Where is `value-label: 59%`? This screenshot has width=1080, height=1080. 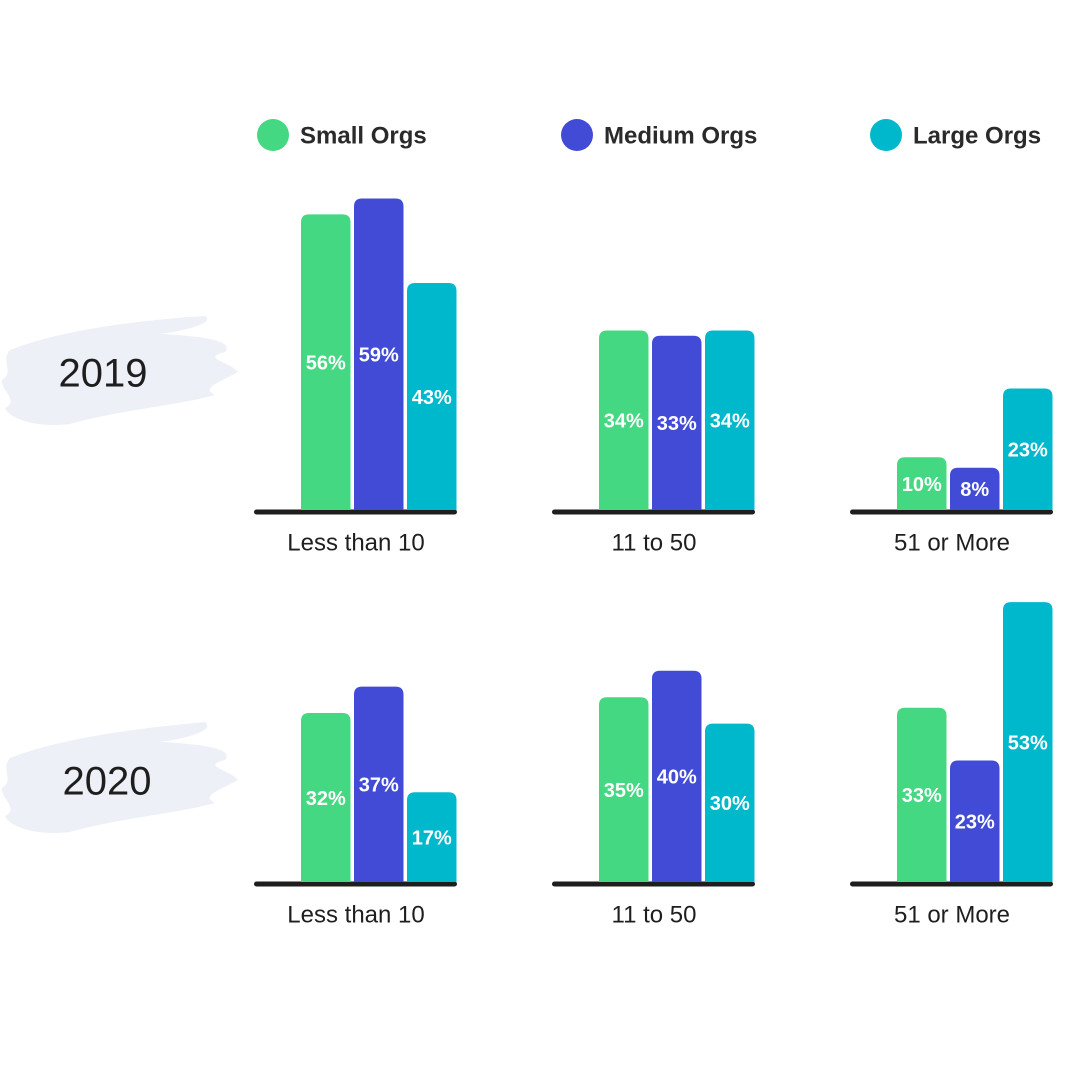
value-label: 59% is located at coordinates (379, 356).